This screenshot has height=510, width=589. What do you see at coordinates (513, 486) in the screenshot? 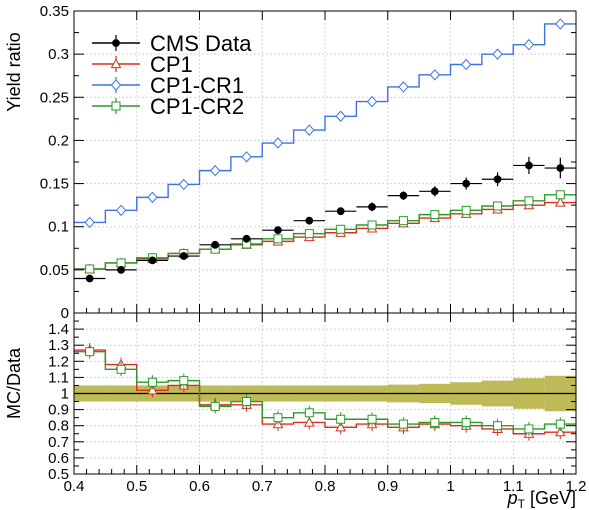
I see `x-tick-label: 1.1` at bounding box center [513, 486].